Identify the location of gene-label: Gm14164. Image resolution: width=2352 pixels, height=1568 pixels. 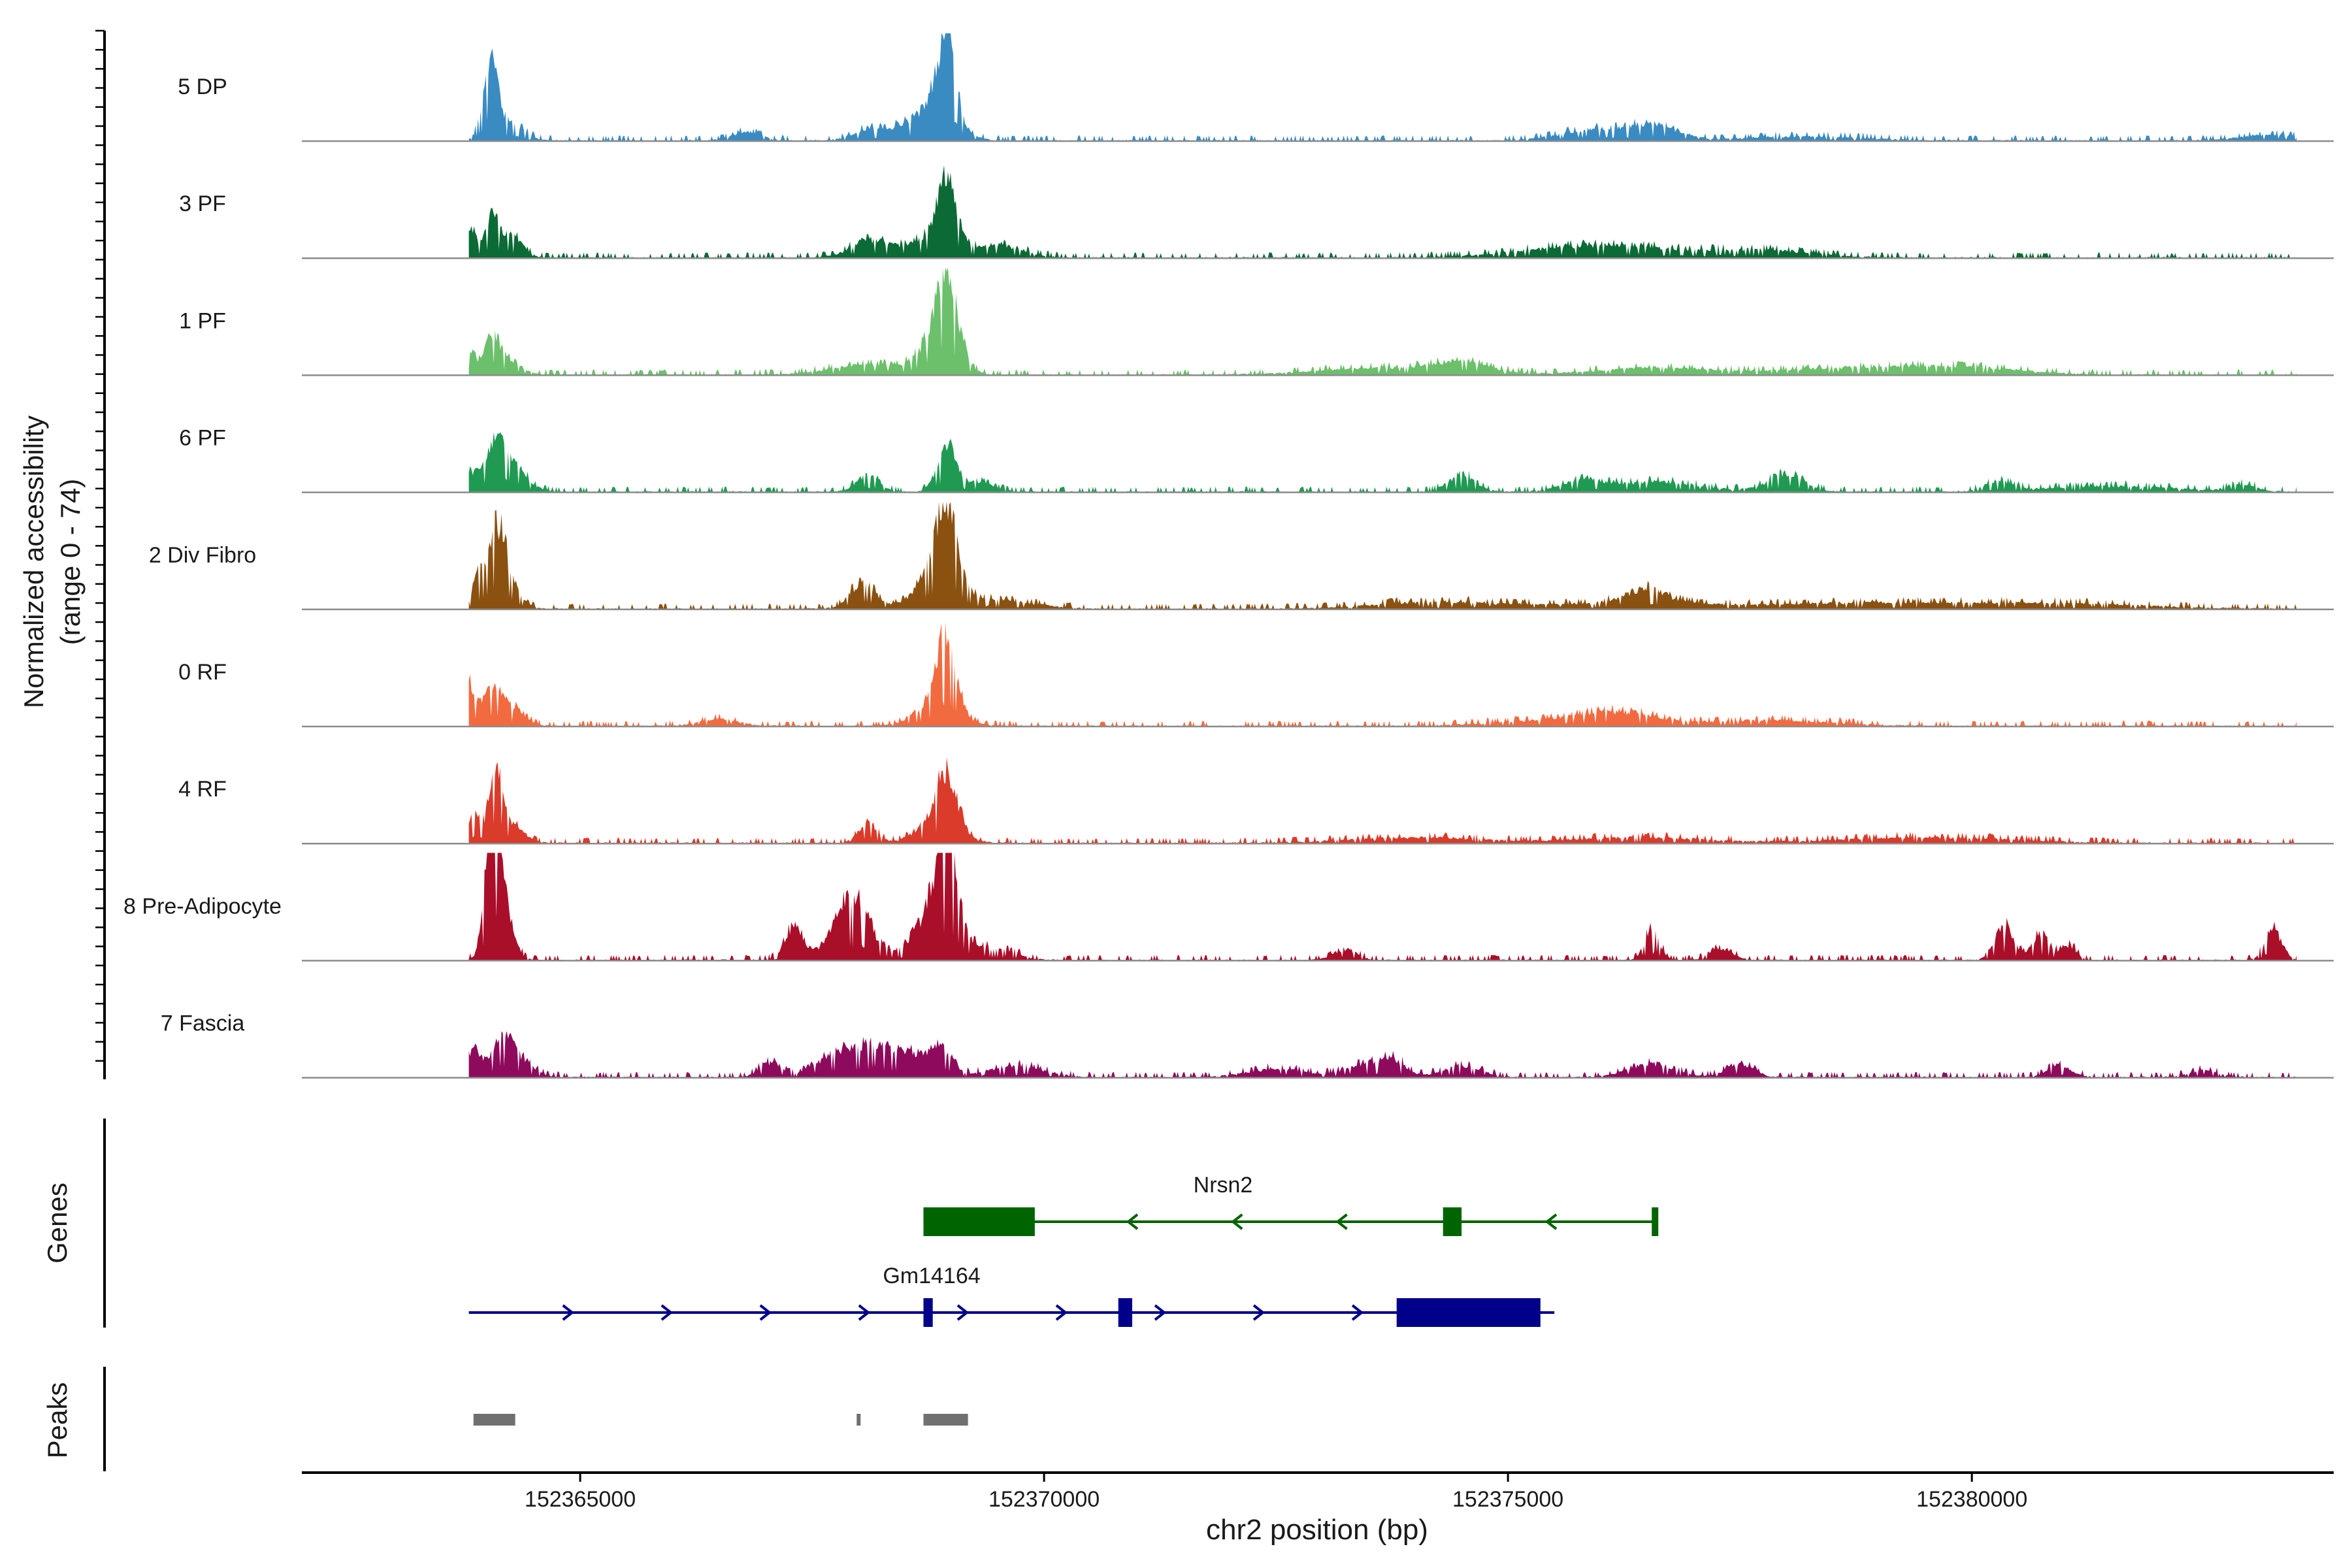
(931, 1276).